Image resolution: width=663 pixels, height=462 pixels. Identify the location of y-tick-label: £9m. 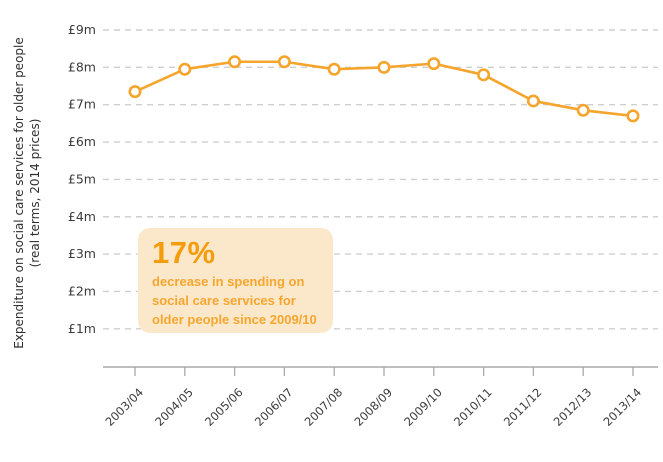
(82, 29).